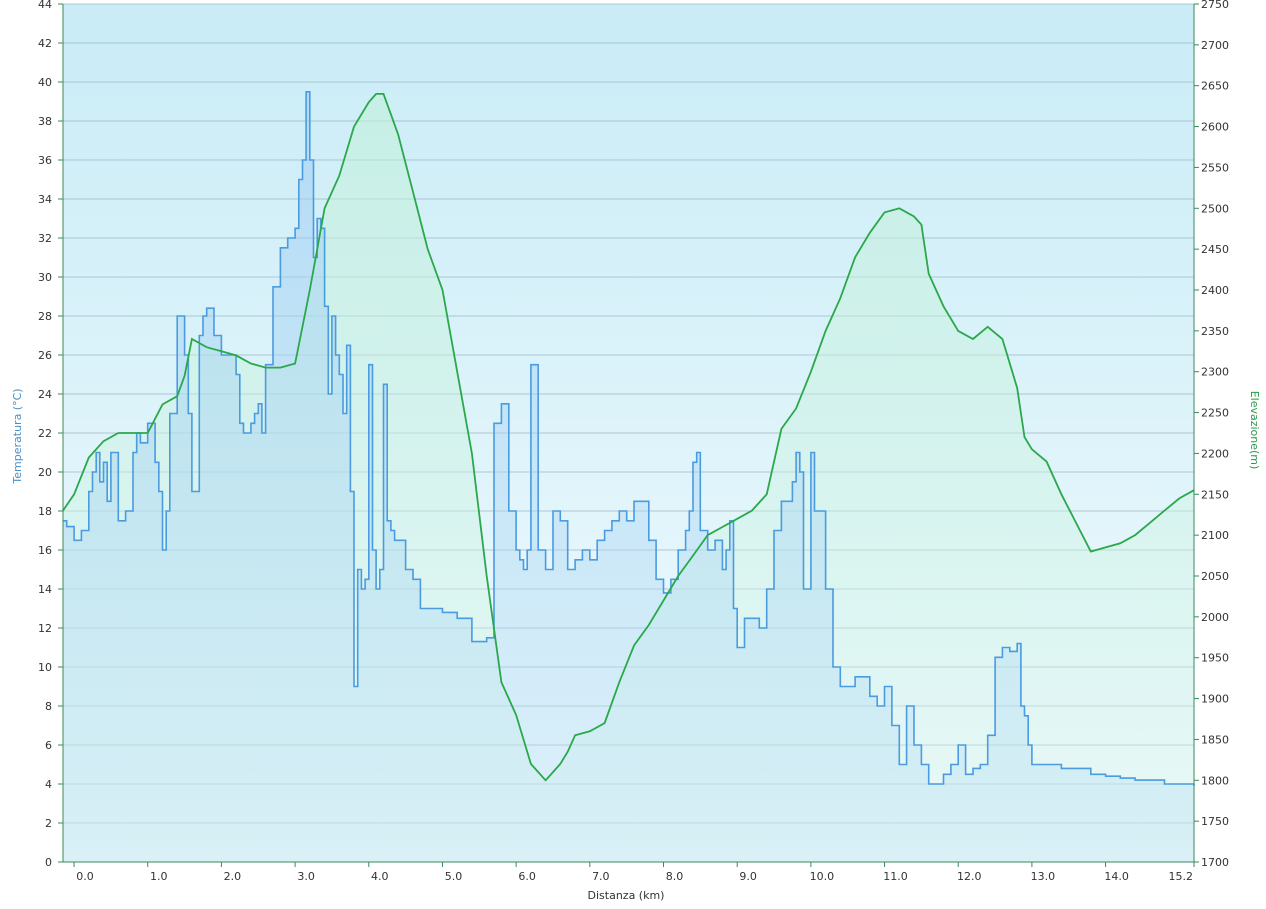 Image resolution: width=1266 pixels, height=909 pixels. Describe the element at coordinates (1215, 576) in the screenshot. I see `right-tick-label: 2050` at that location.